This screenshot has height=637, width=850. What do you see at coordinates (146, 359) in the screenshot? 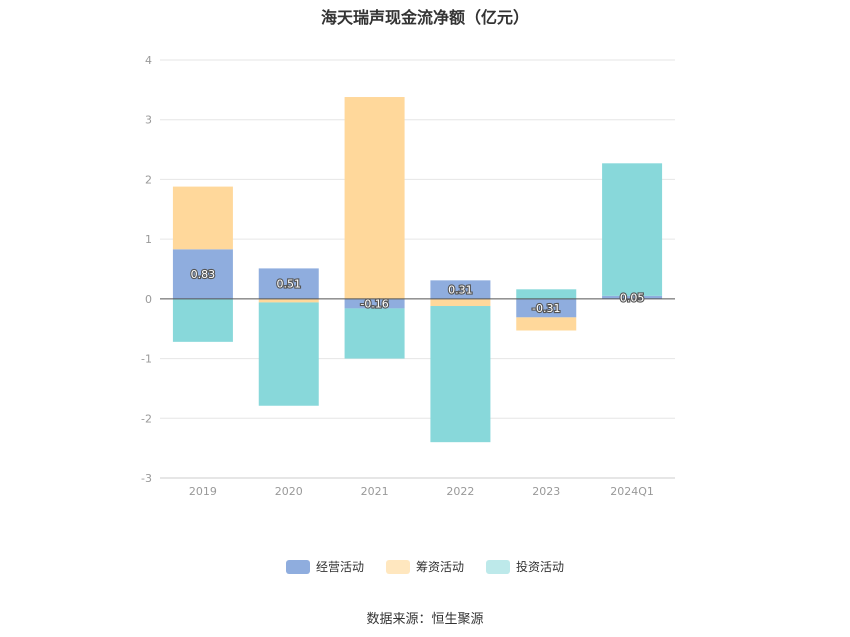
I see `y-tick-label: -1` at bounding box center [146, 359].